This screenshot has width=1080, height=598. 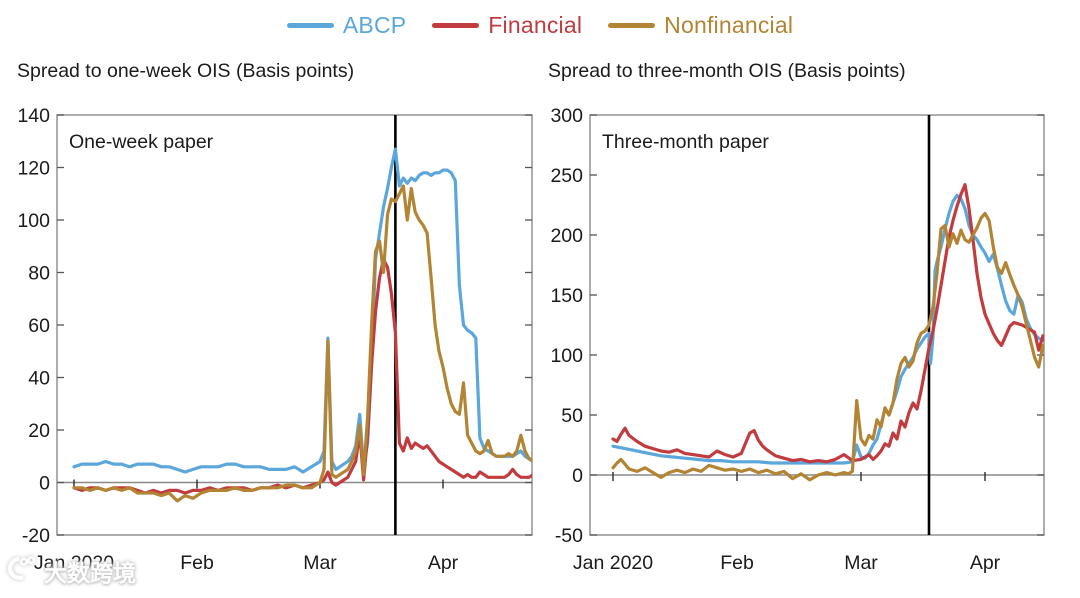 What do you see at coordinates (141, 142) in the screenshot?
I see `panel-label-one-week: One-week paper` at bounding box center [141, 142].